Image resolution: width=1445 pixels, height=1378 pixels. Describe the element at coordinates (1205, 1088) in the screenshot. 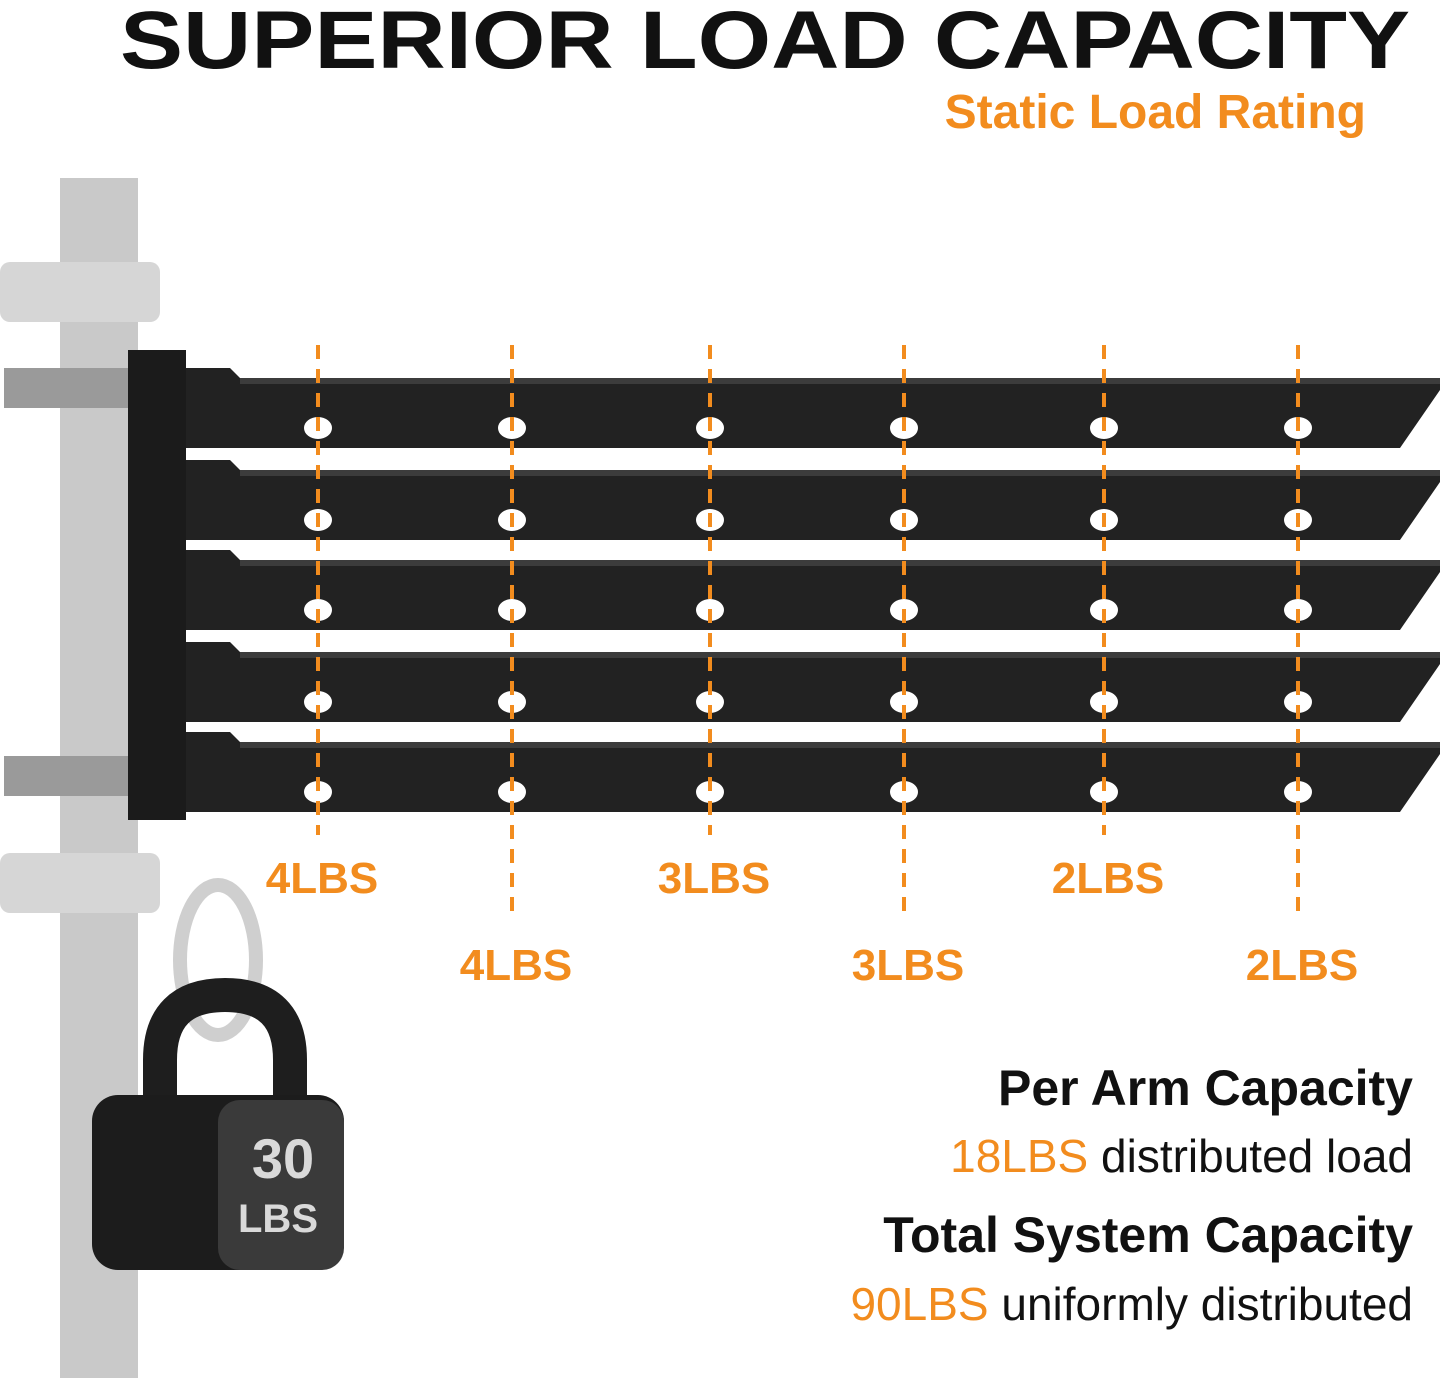

I see `per-arm-heading: Per Arm Capacity` at that location.